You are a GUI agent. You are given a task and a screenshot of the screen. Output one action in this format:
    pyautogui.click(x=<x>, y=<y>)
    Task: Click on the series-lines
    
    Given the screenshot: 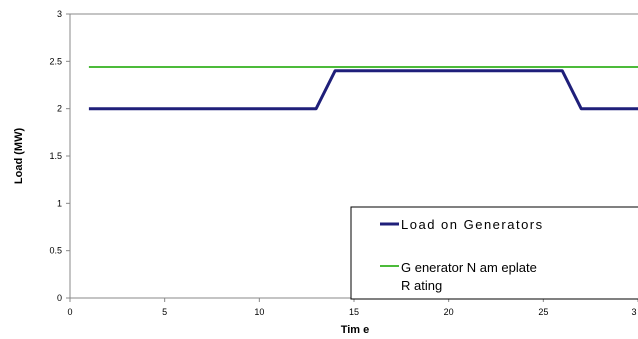 What is the action you would take?
    pyautogui.click(x=363, y=88)
    